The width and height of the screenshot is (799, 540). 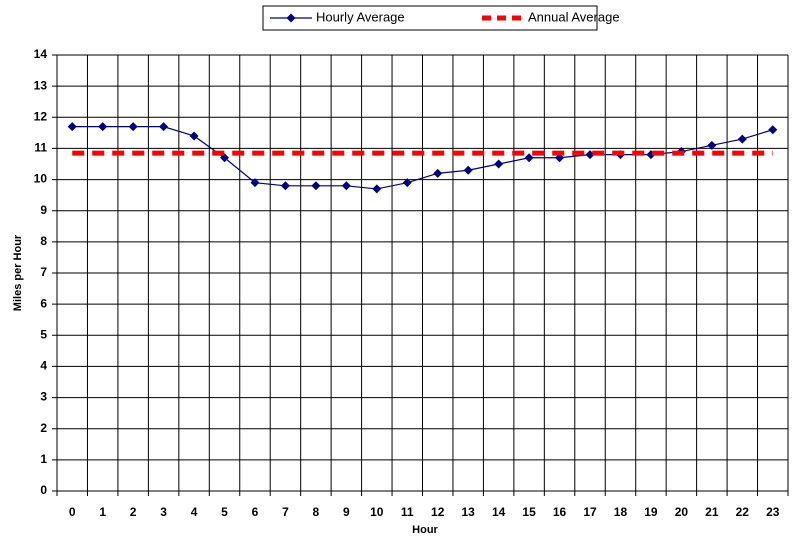 I want to click on x-tick-label: 17, so click(x=590, y=512).